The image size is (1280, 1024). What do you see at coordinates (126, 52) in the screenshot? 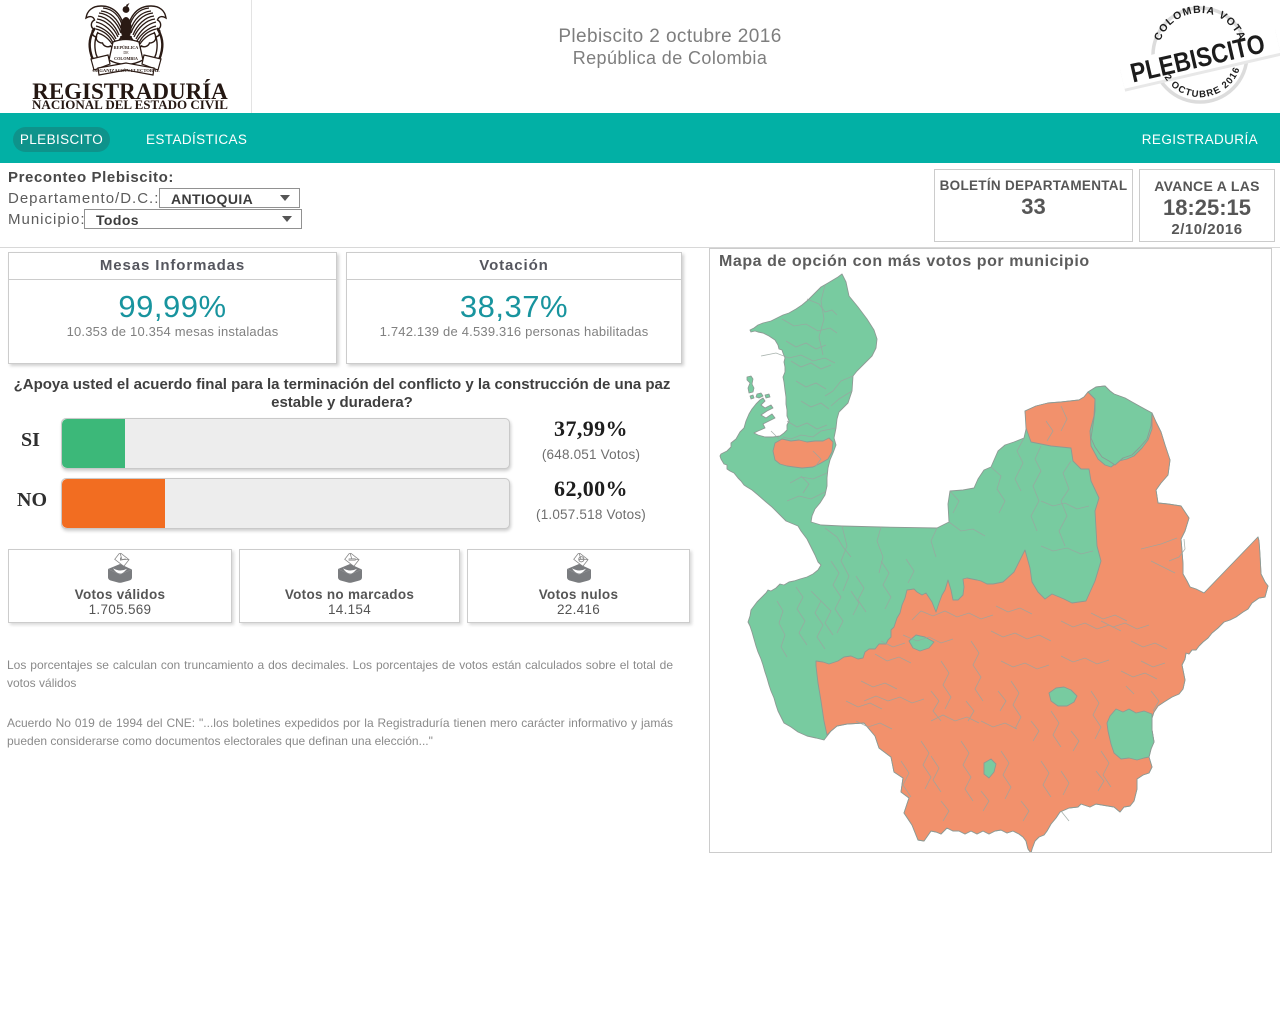
I see `svg-text: DE` at bounding box center [126, 52].